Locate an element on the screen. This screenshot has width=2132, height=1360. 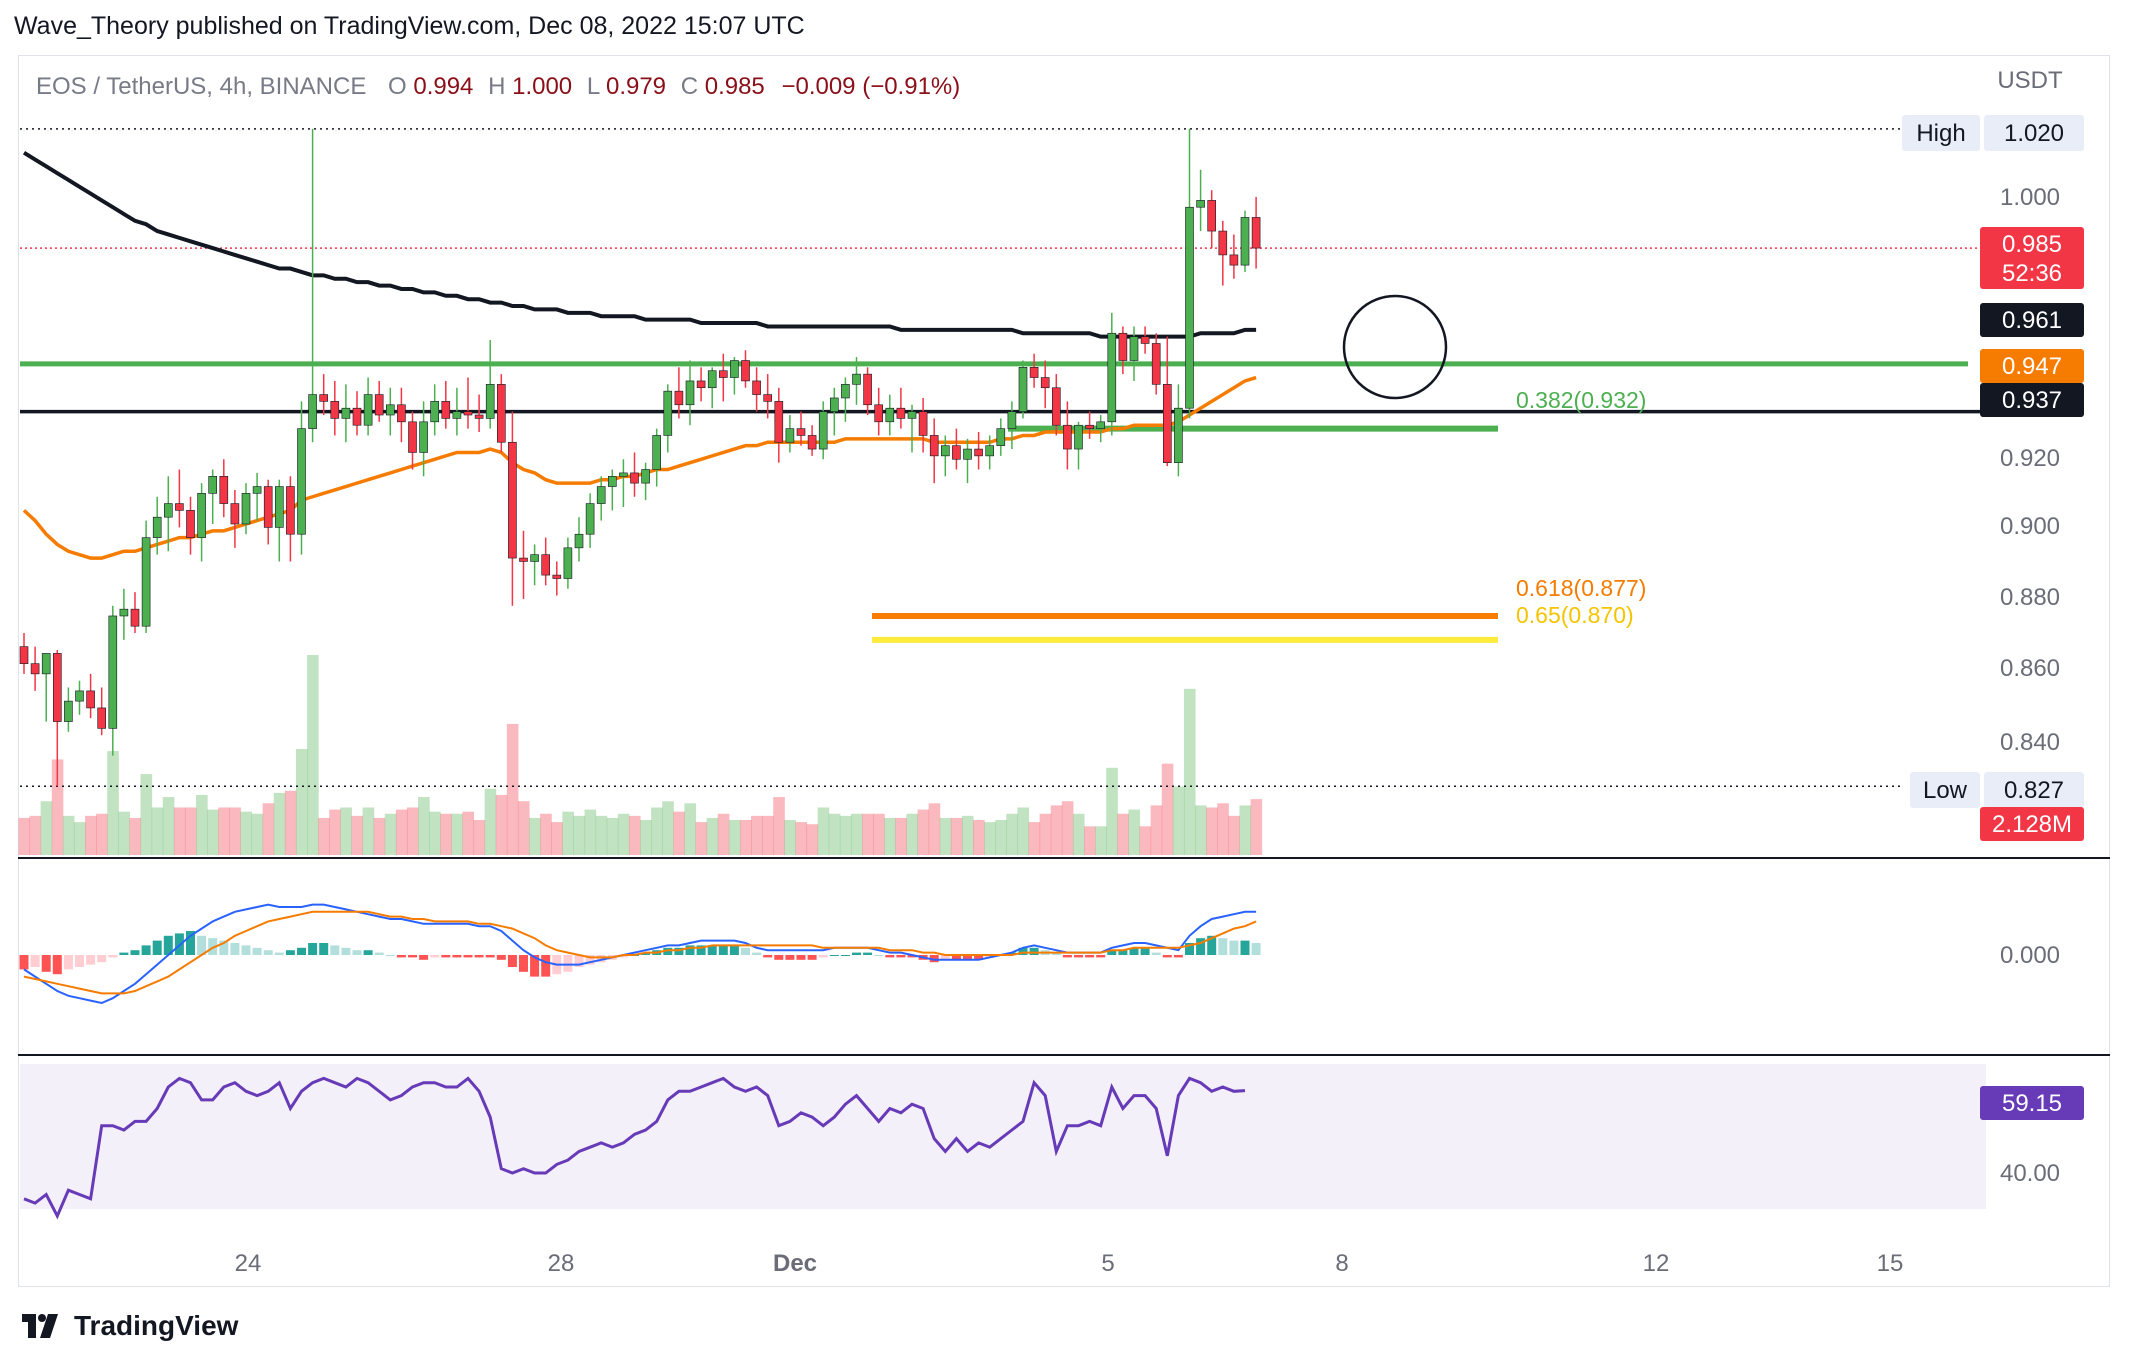
volume-value: 2.128M is located at coordinates (2032, 824).